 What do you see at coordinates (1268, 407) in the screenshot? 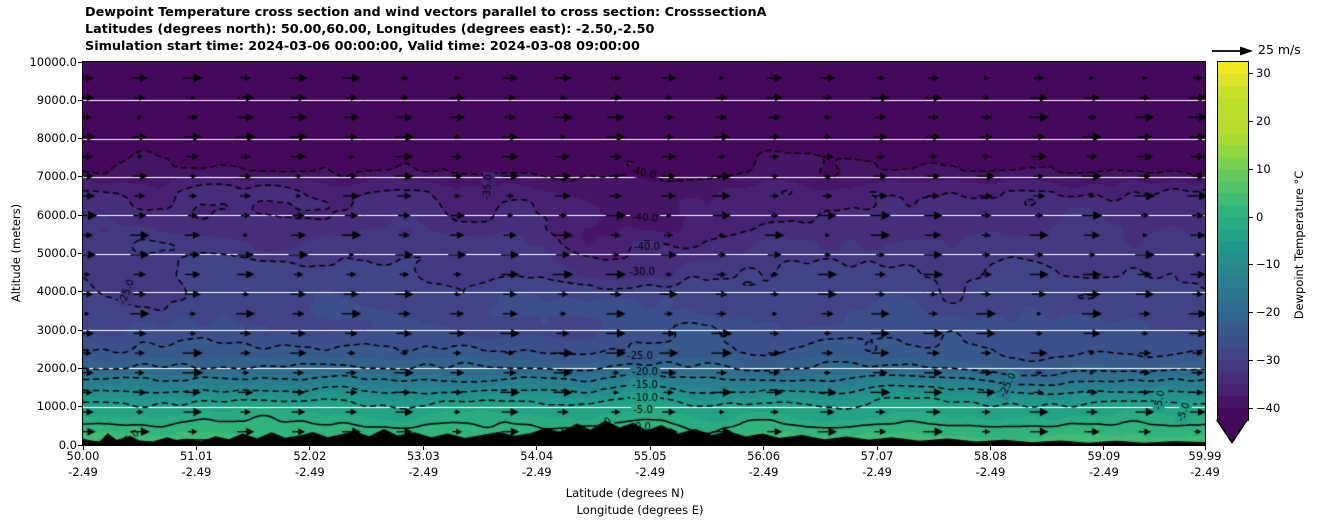
I see `colorbar-tick-label: −40` at bounding box center [1268, 407].